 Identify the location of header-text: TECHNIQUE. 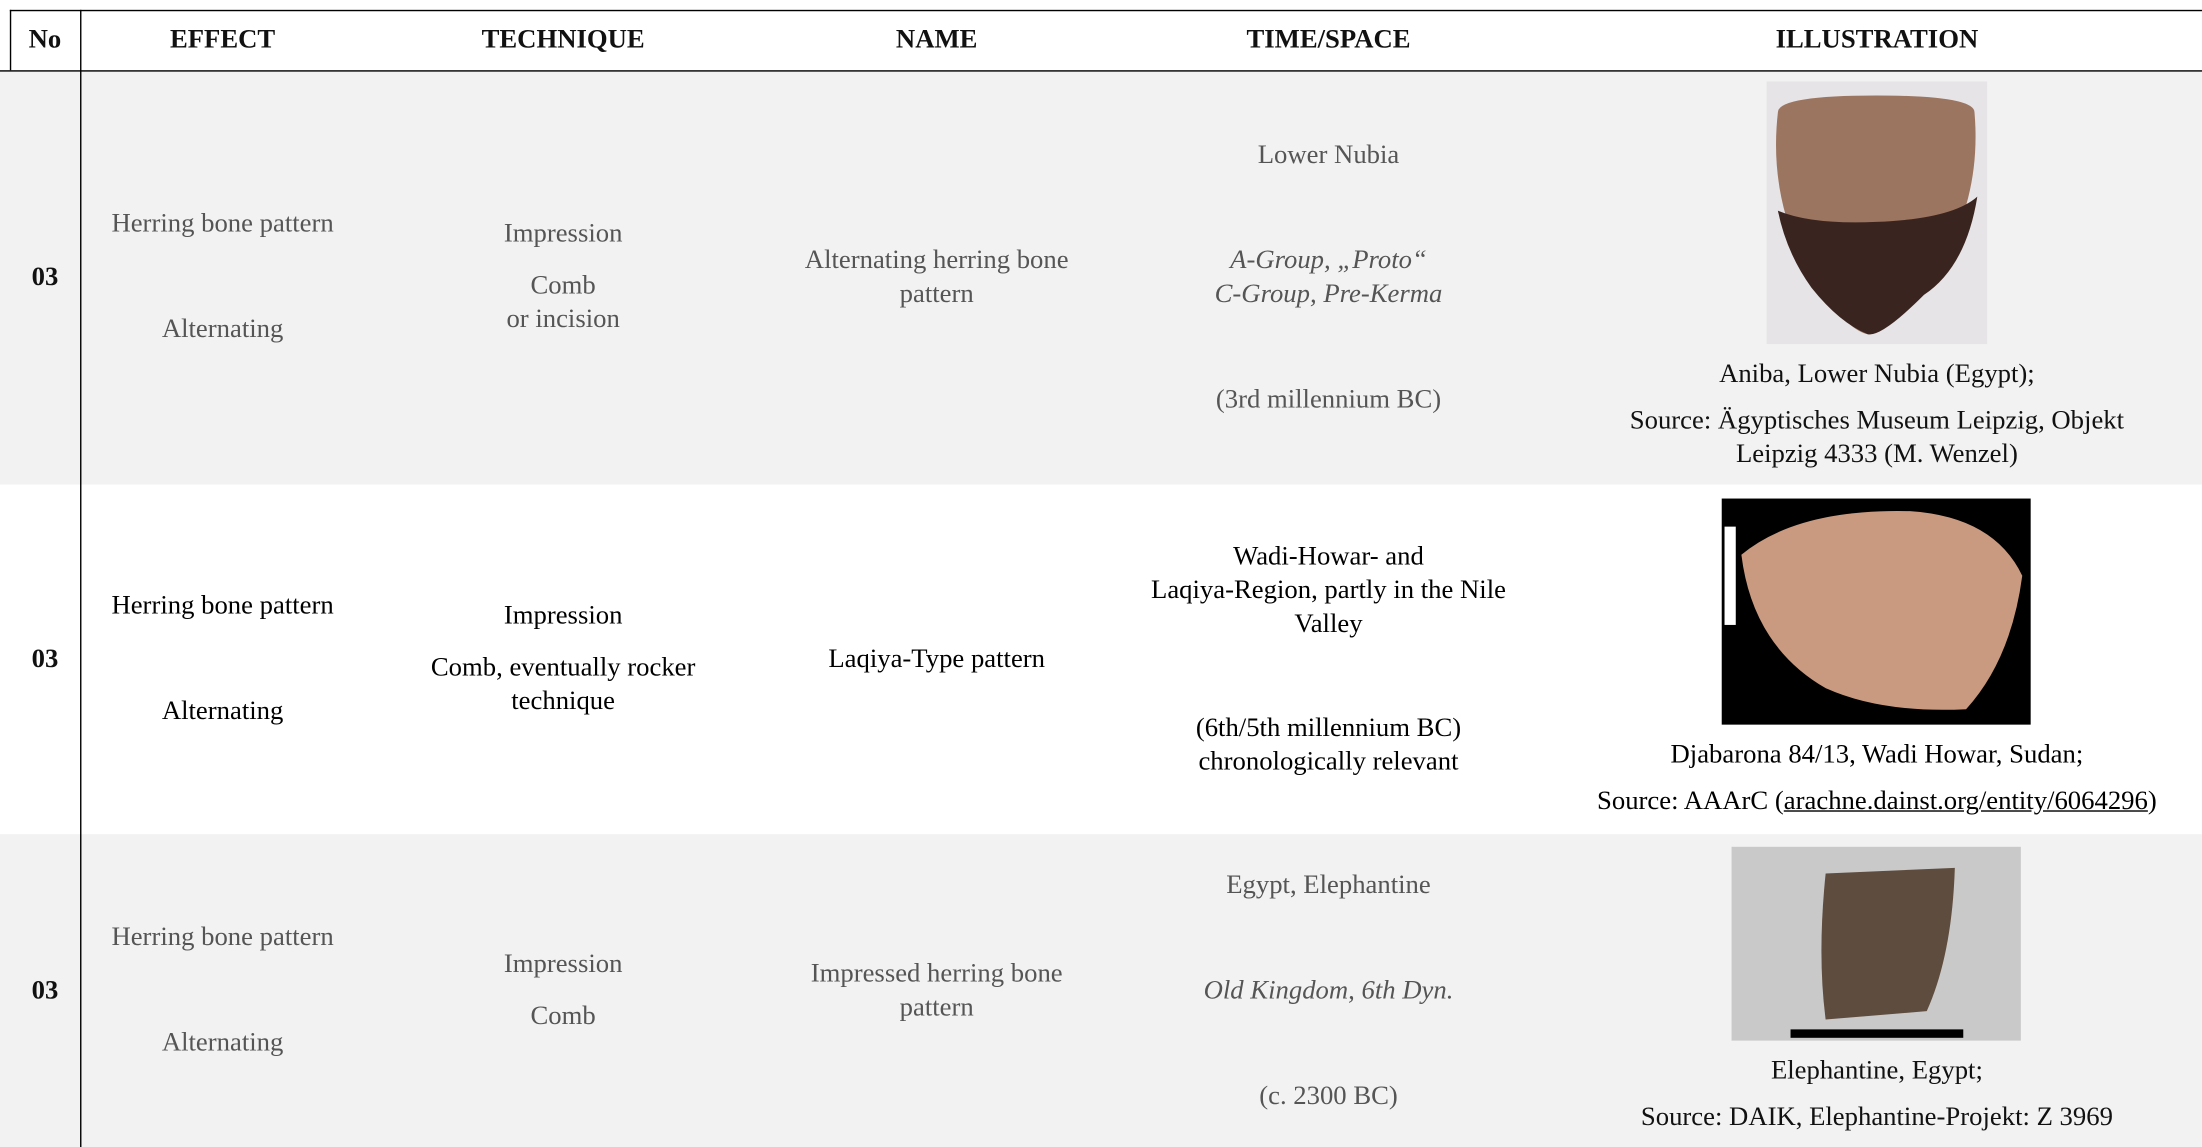
(563, 39).